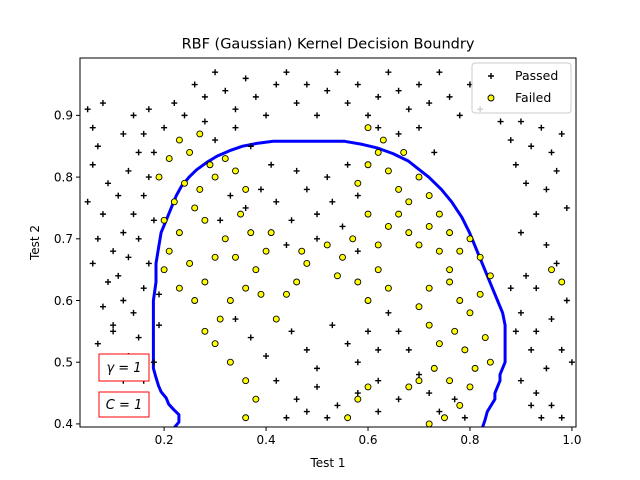 The width and height of the screenshot is (640, 480). What do you see at coordinates (533, 97) in the screenshot?
I see `legend-label-failed: Failed` at bounding box center [533, 97].